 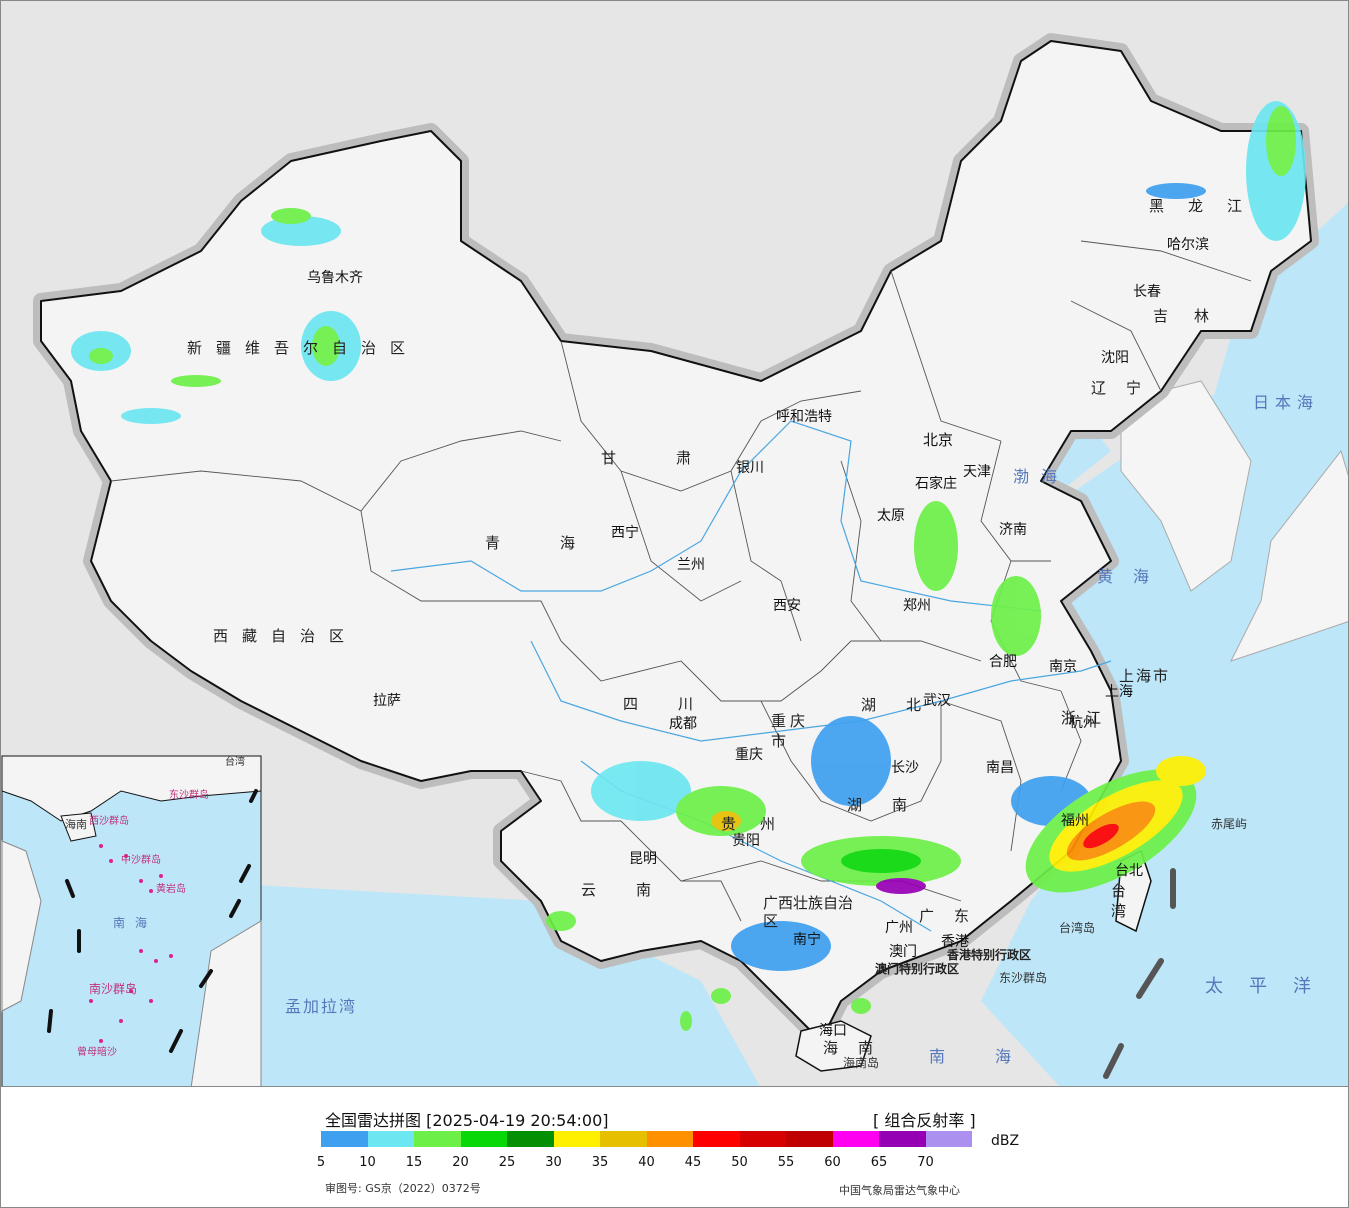 What do you see at coordinates (600, 1162) in the screenshot?
I see `color-scale-tick: 35` at bounding box center [600, 1162].